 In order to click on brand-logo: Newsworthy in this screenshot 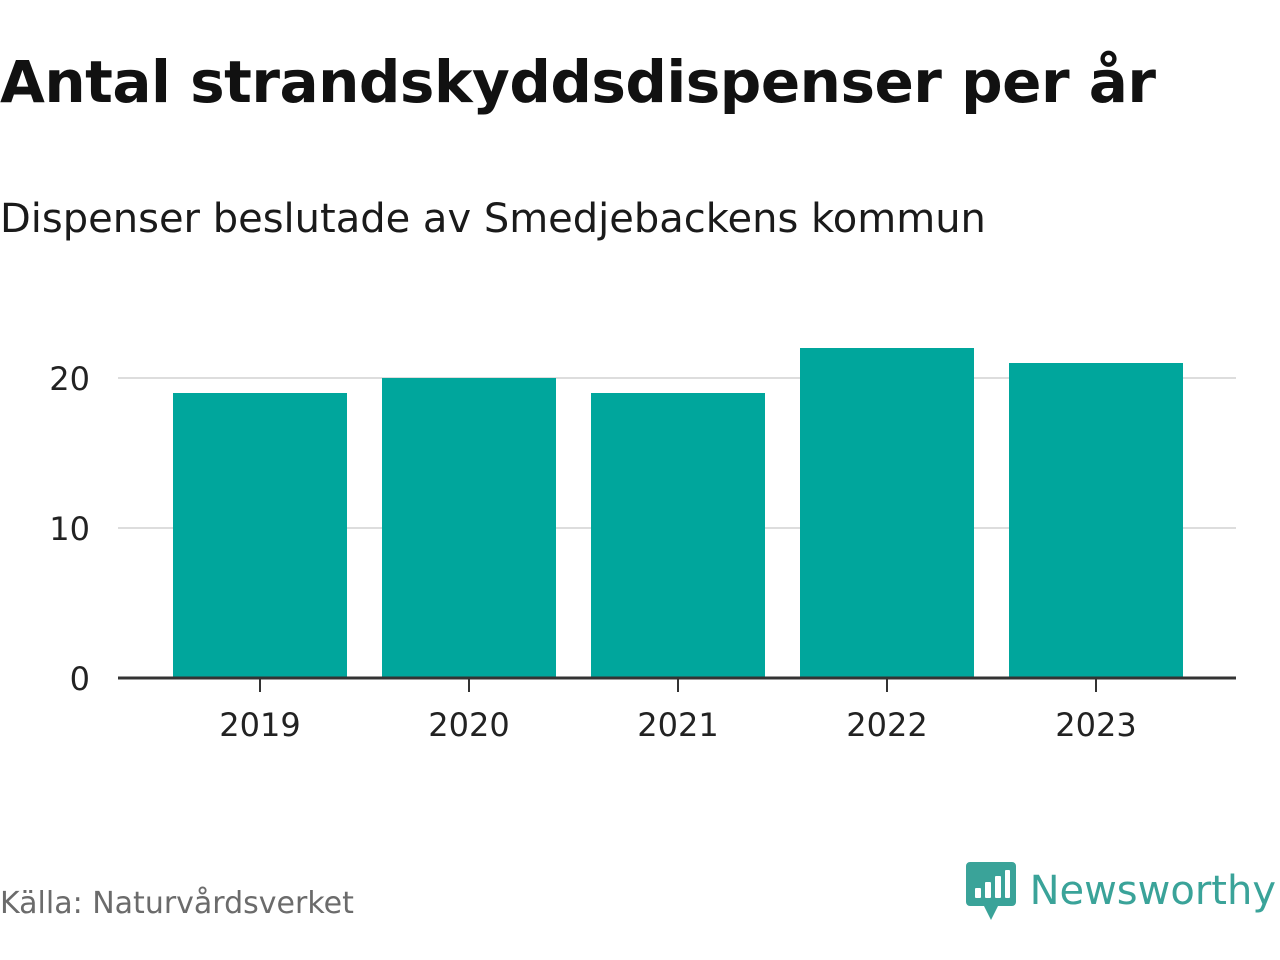, I will do `click(1120, 891)`.